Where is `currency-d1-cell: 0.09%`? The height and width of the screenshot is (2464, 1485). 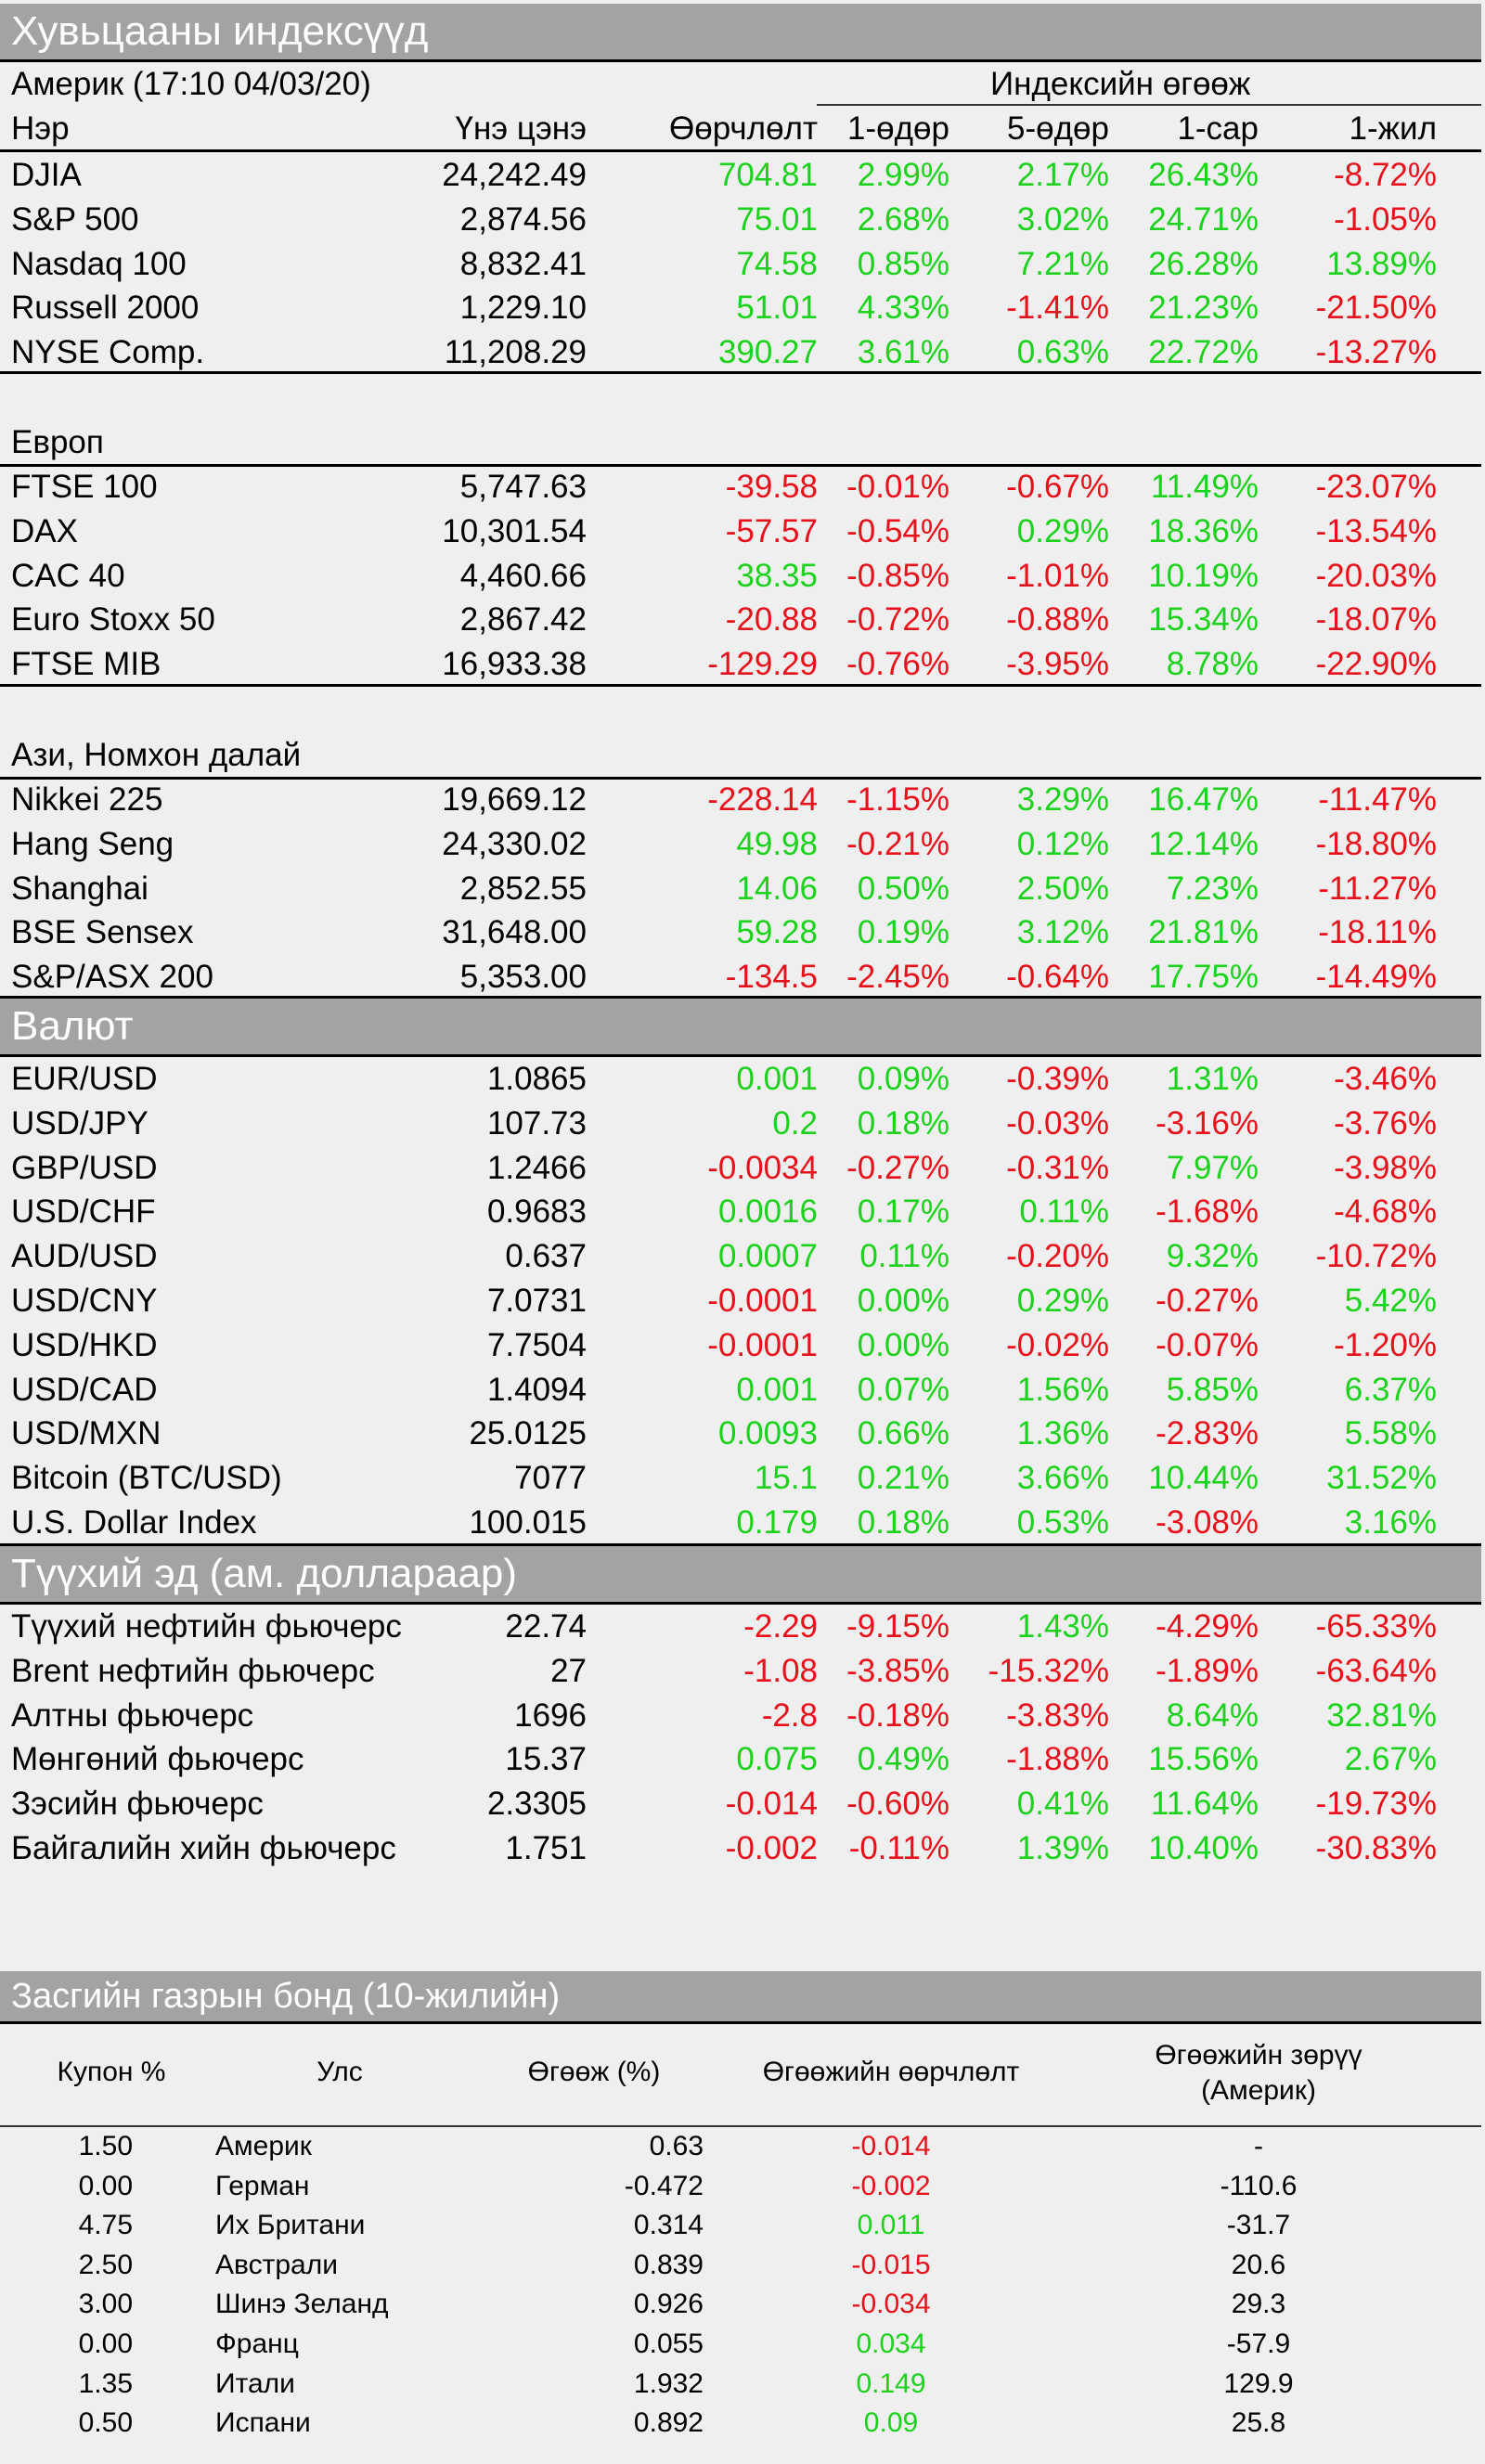 currency-d1-cell: 0.09% is located at coordinates (903, 1079).